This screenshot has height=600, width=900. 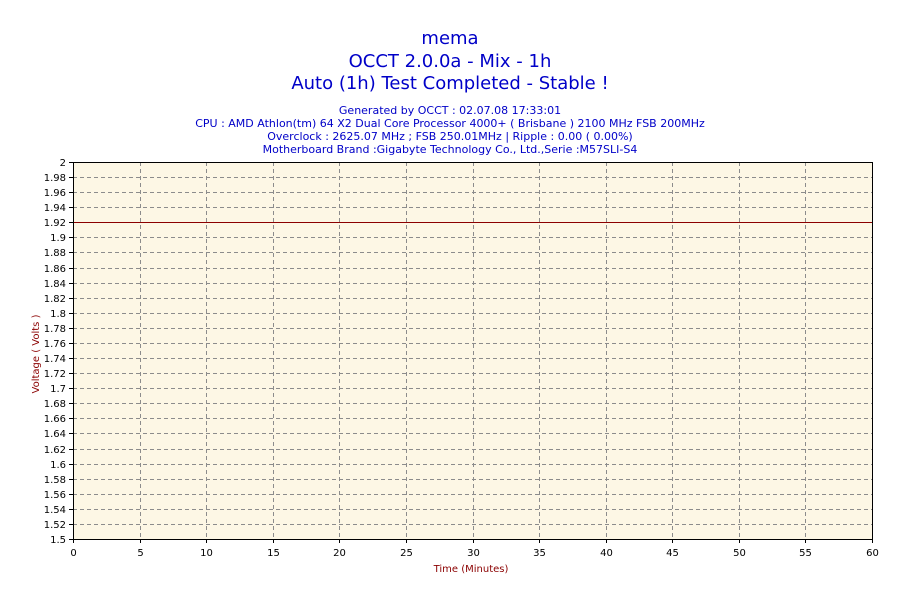 What do you see at coordinates (55, 374) in the screenshot?
I see `y-tick-label: 1.72` at bounding box center [55, 374].